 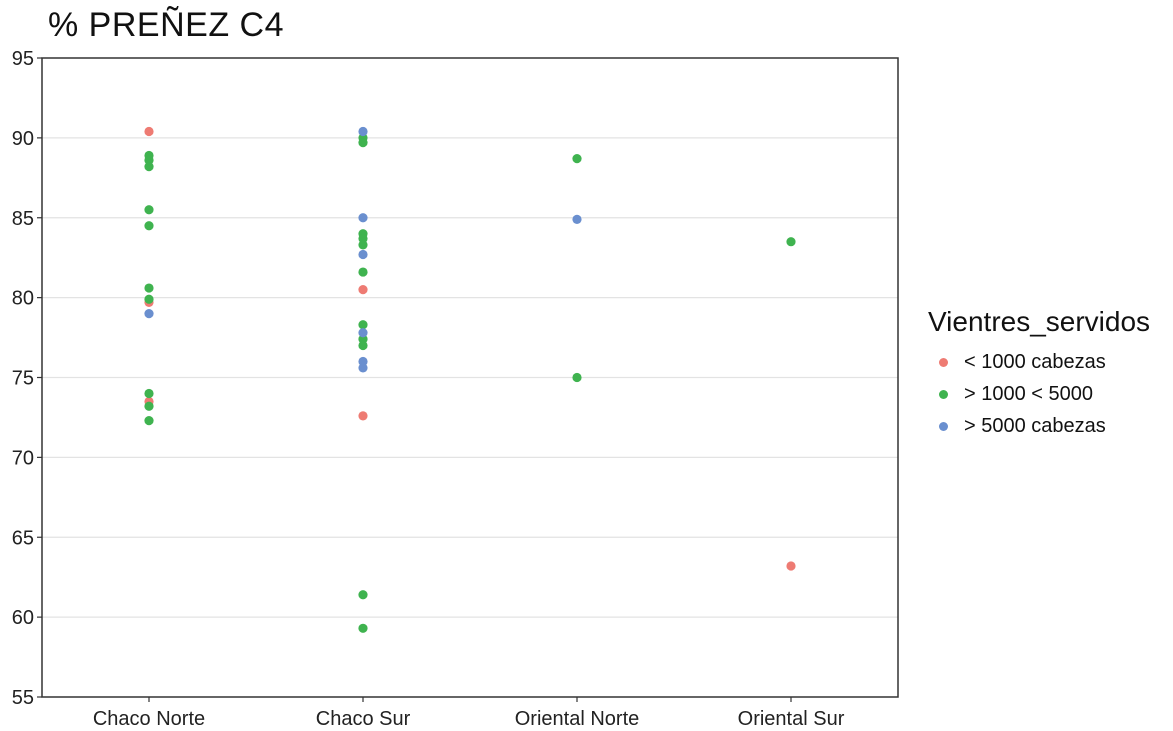 I want to click on legend-item-1000-5000: > 1000 < 5000, so click(x=1039, y=394).